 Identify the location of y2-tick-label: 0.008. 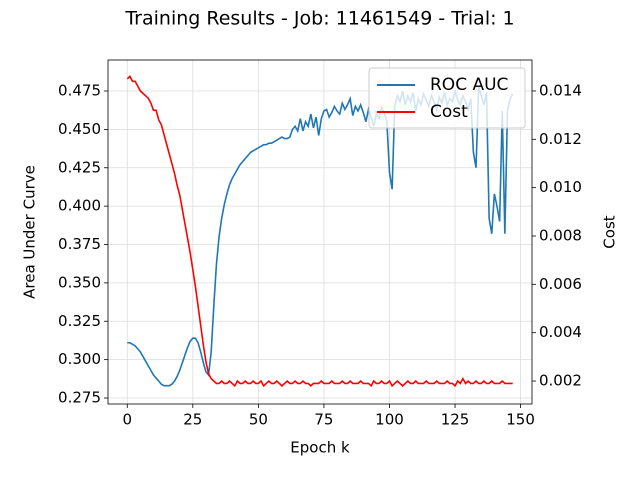
(560, 235).